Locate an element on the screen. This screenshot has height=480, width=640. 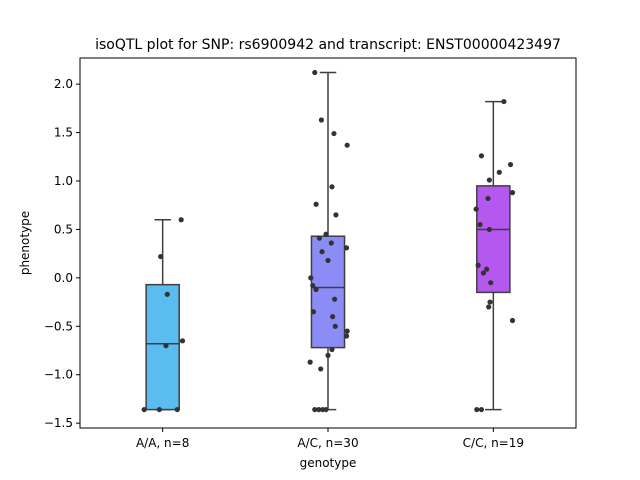
x-axis: A/A, n=8 A/C, n=30 C/C, n=19 is located at coordinates (330, 439).